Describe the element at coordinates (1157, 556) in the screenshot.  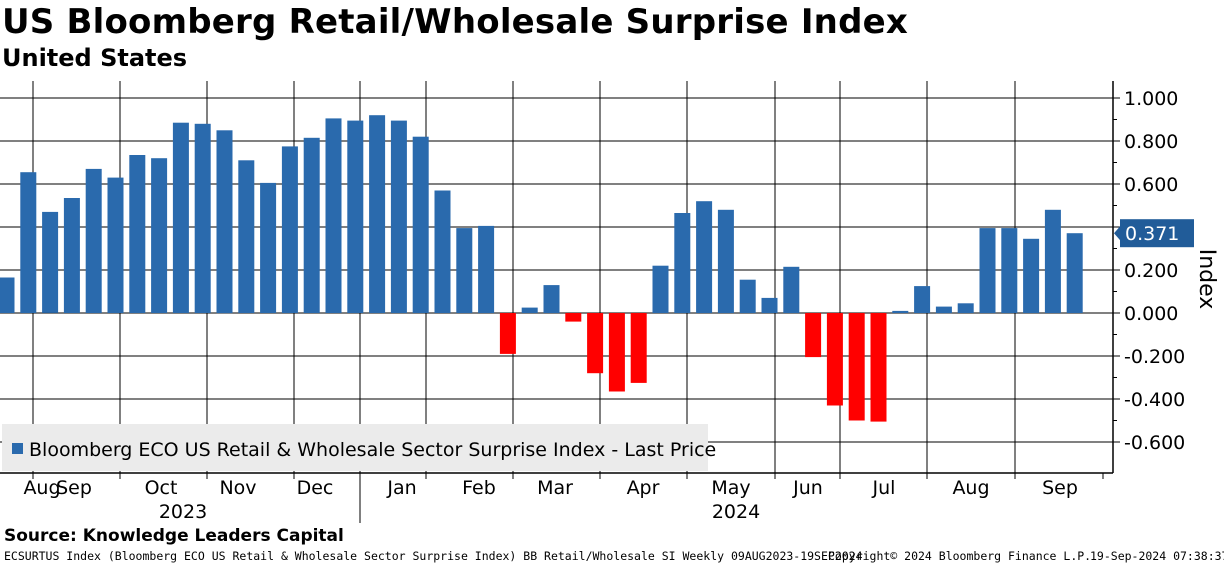
I see `footer-timestamp: 19-Sep-2024 07:38:37` at that location.